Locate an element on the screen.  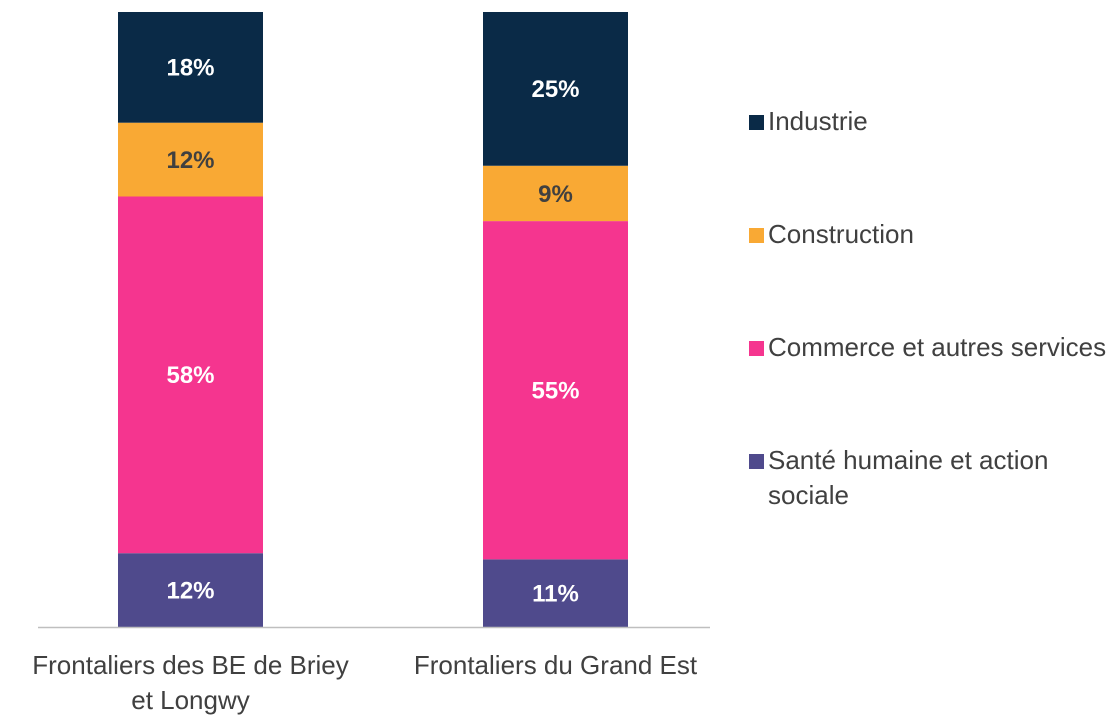
x-tick-label: Frontaliers du Grand Est is located at coordinates (555, 665).